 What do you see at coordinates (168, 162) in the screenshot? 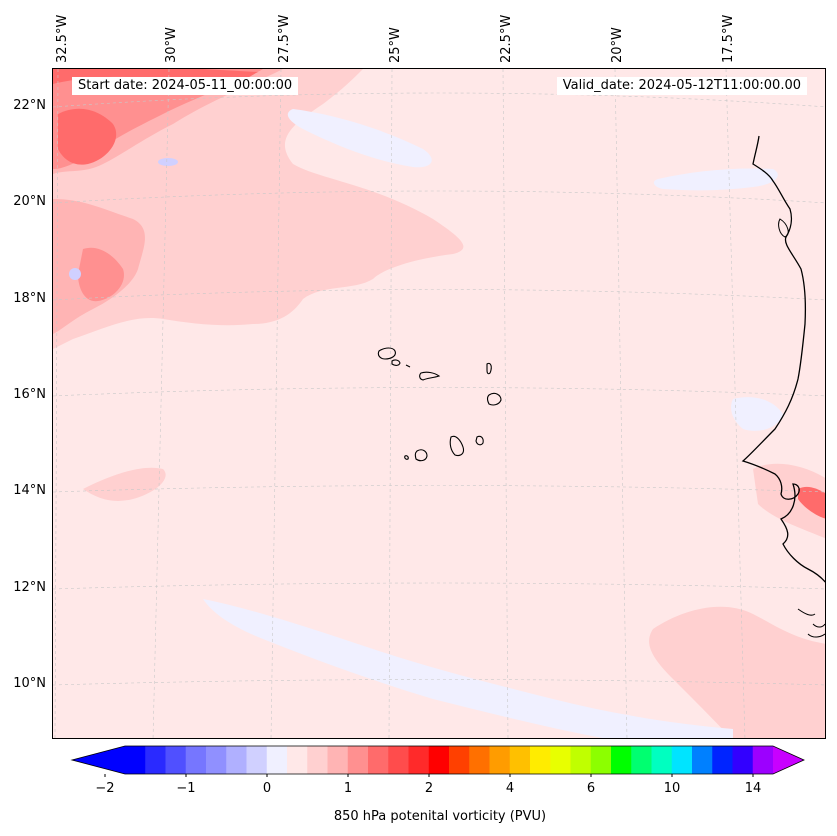
I see `pv-negative-spot` at bounding box center [168, 162].